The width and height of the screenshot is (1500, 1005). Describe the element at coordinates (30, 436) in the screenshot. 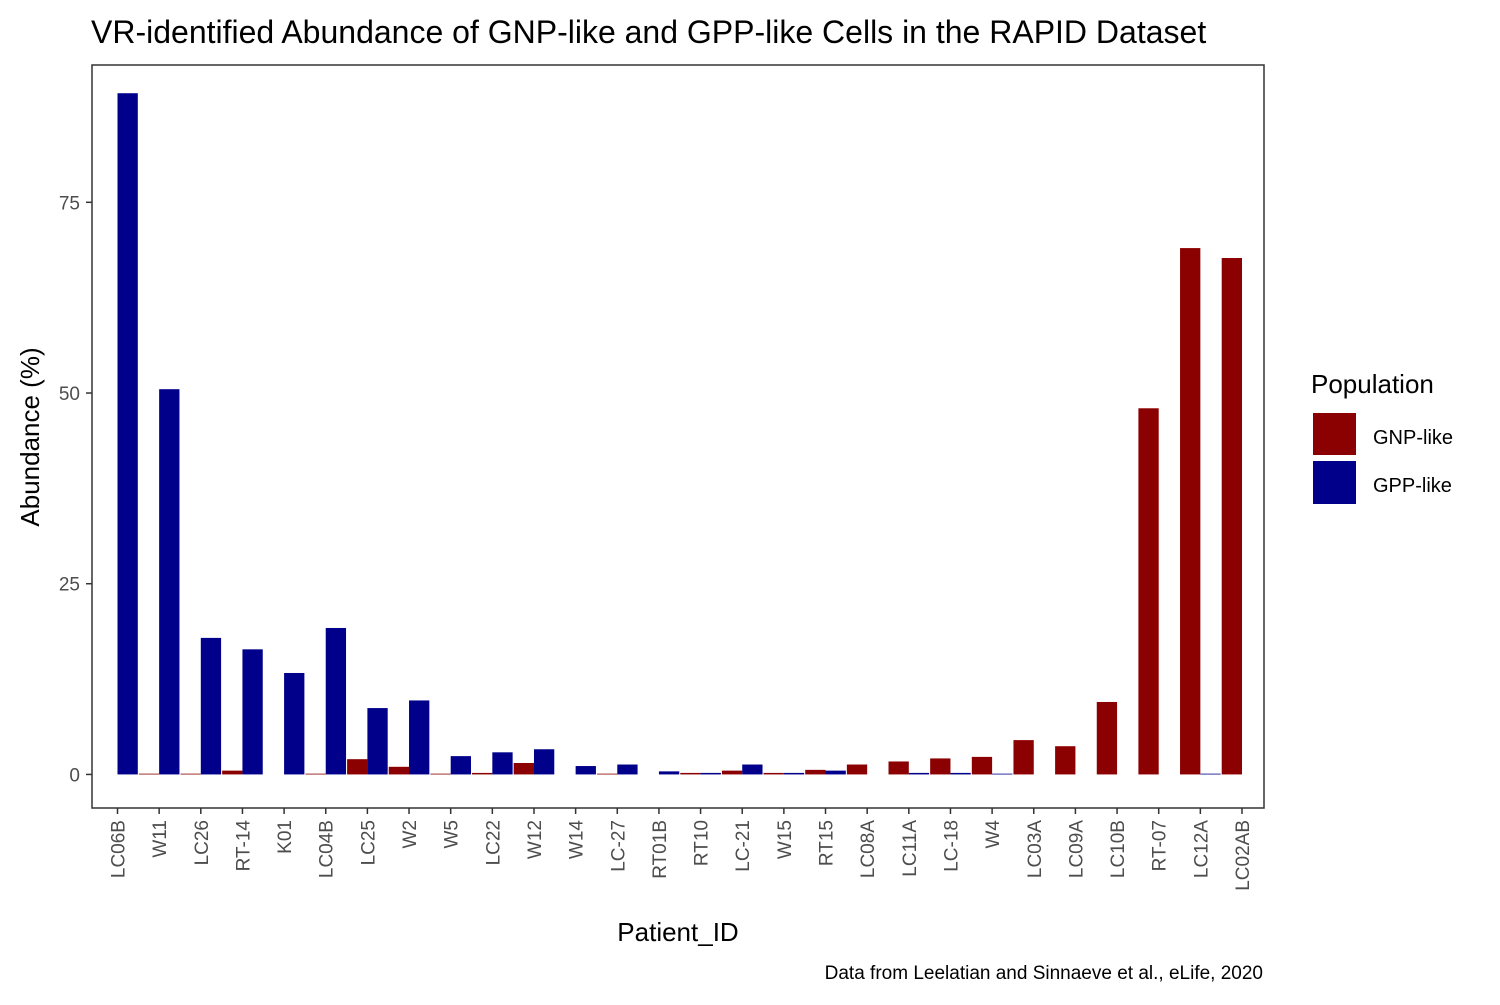

I see `y-axis-title: Abundance (%)` at that location.